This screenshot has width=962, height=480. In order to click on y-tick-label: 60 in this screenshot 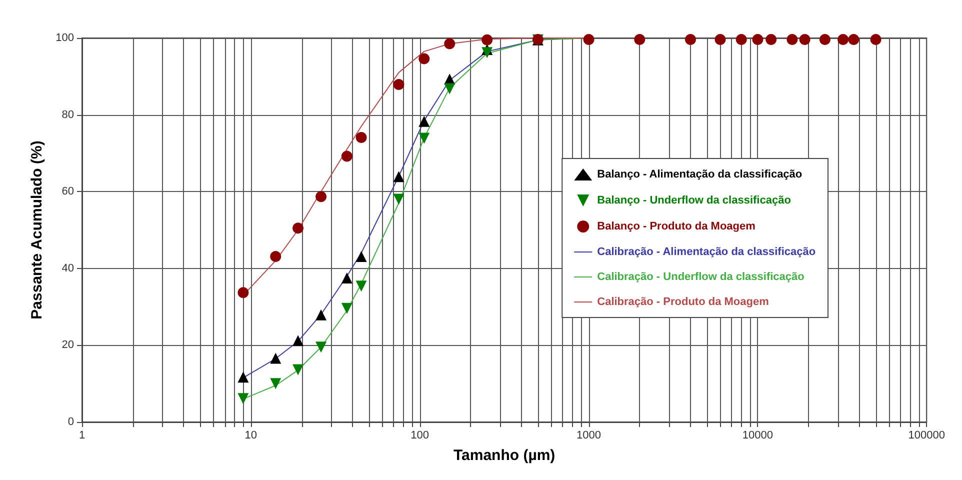, I will do `click(68, 192)`.